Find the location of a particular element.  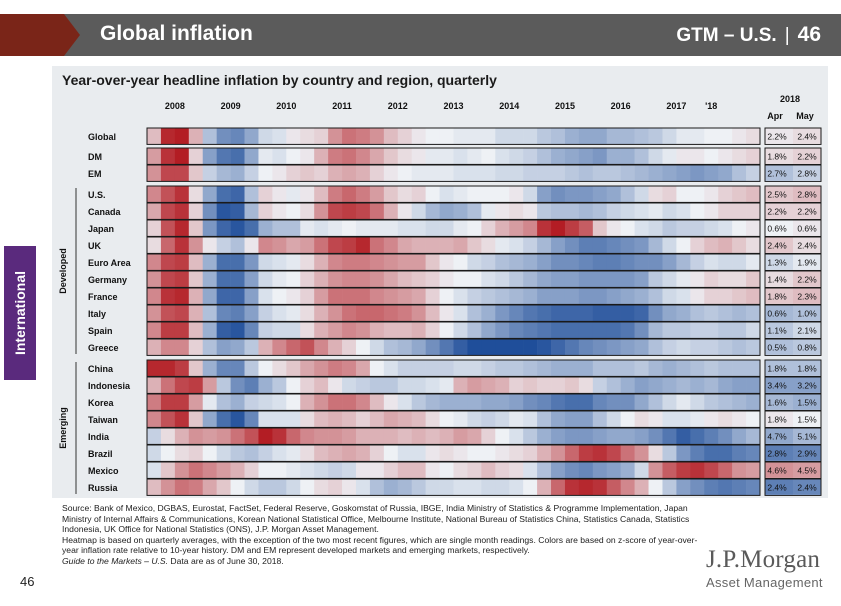

jpmorgan-logo: J.P.Morgan Asset Management is located at coordinates (764, 568).